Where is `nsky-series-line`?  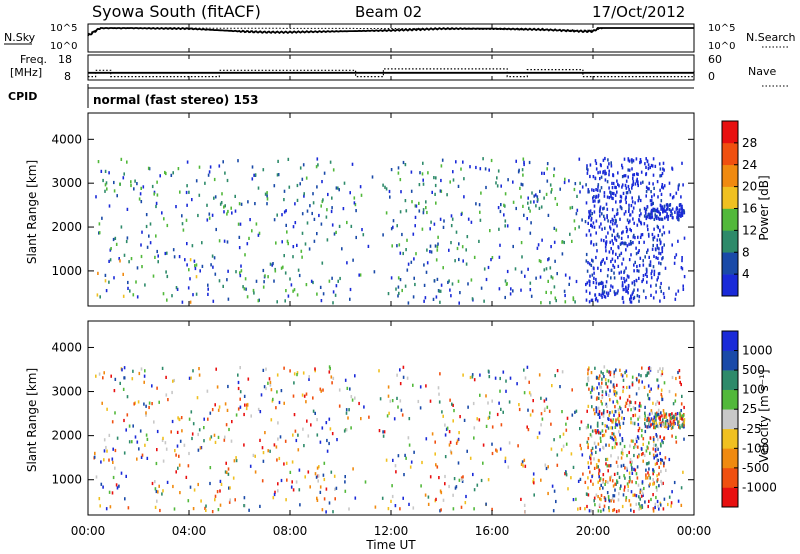
nsky-series-line is located at coordinates (390, 31).